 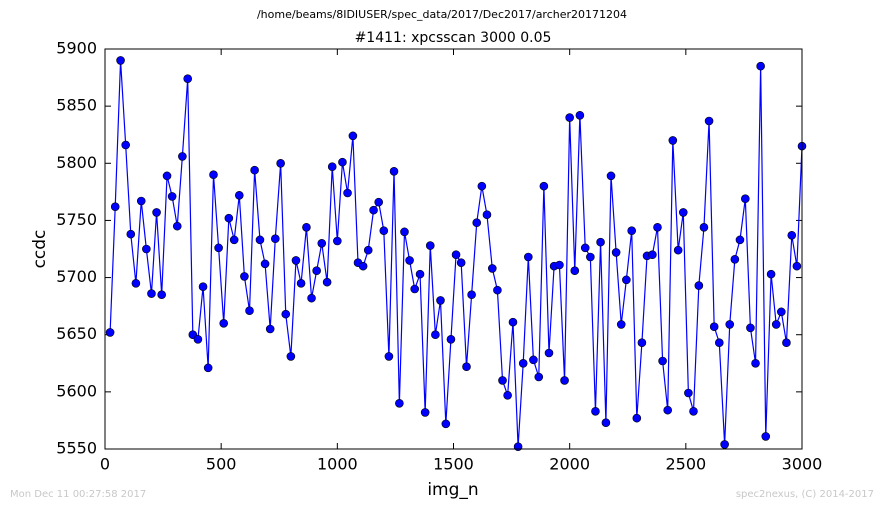 I want to click on x-axis-label: img_n, so click(x=452, y=490).